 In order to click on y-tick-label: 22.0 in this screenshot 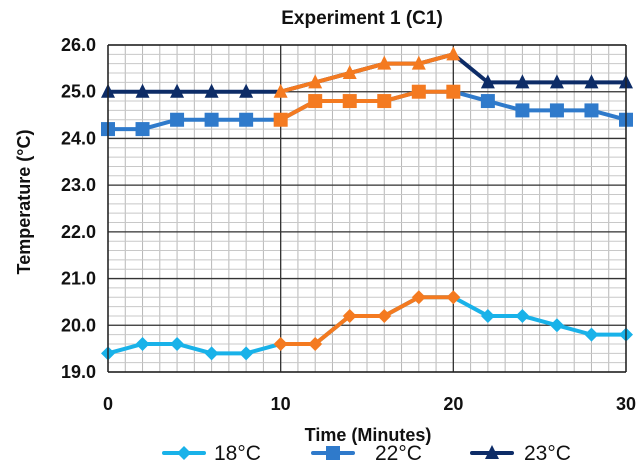, I will do `click(78, 232)`.